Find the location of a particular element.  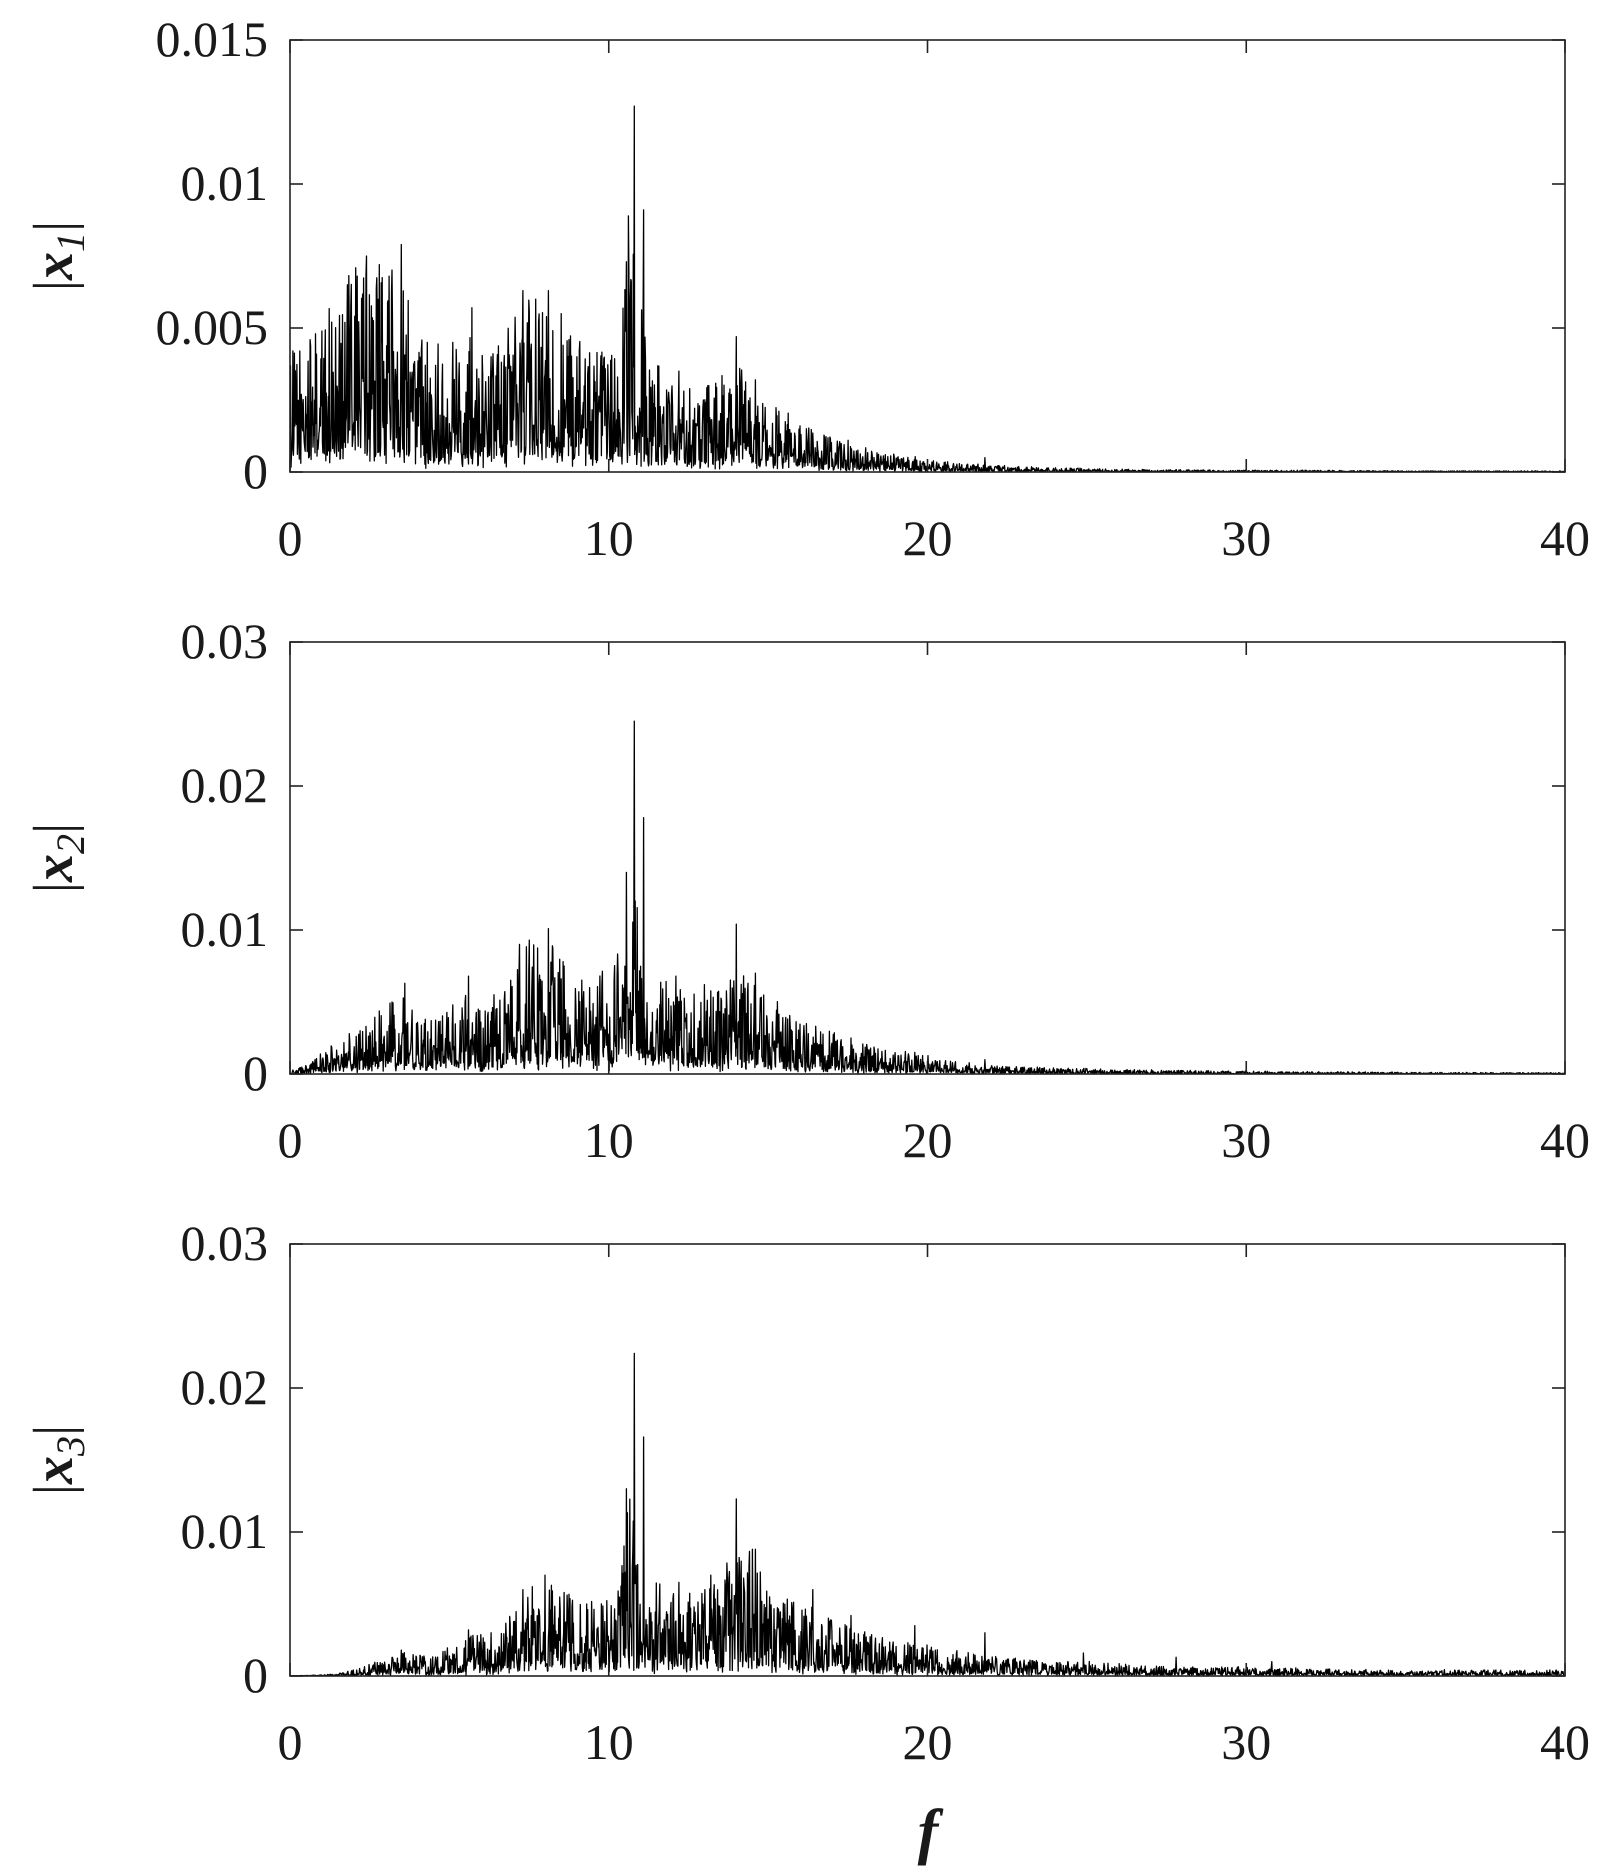

panel-3-spectrum-line is located at coordinates (927, 1514).